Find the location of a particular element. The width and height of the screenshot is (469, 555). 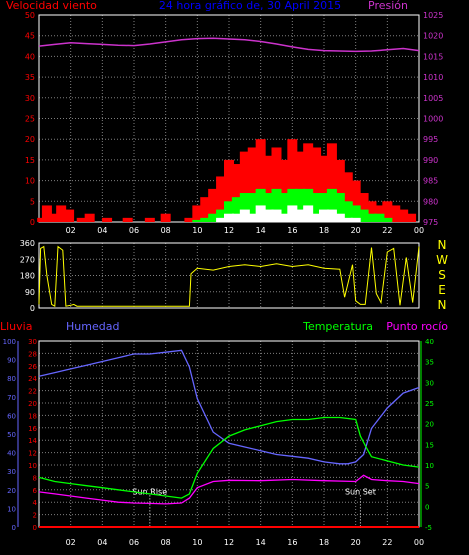

wind-x-tick-label: 00 is located at coordinates (419, 230).